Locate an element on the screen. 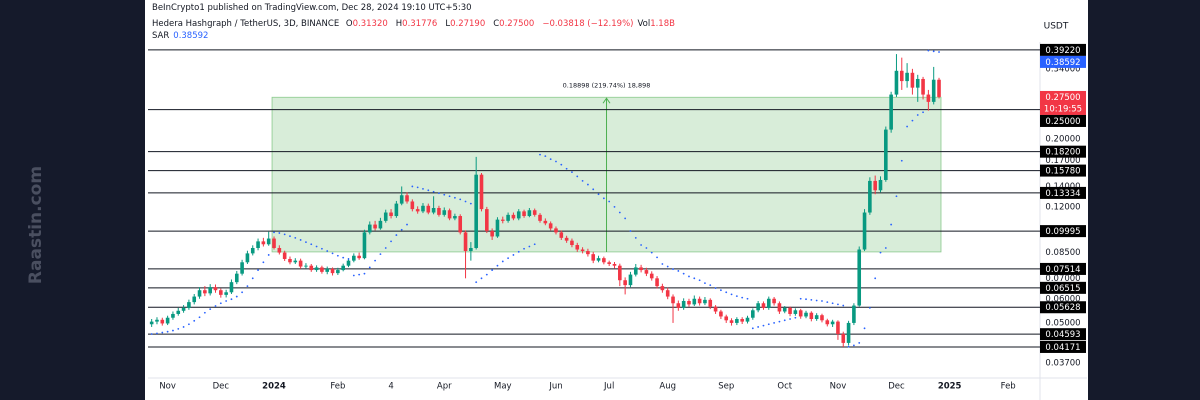  ohlc-field: O0.31320 is located at coordinates (369, 24).